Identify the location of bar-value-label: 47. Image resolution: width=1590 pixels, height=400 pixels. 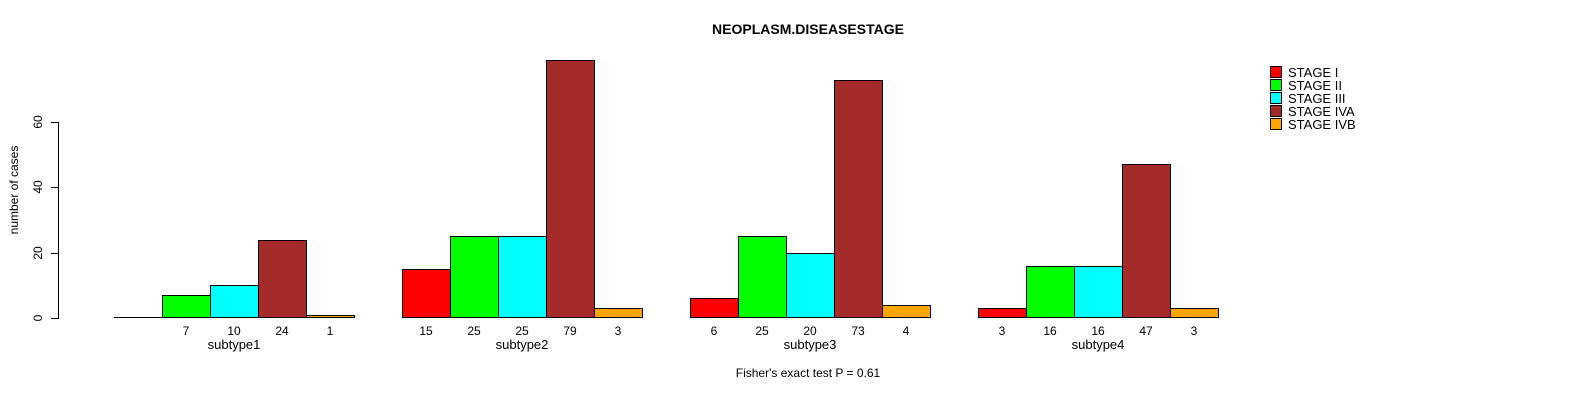
(1146, 331).